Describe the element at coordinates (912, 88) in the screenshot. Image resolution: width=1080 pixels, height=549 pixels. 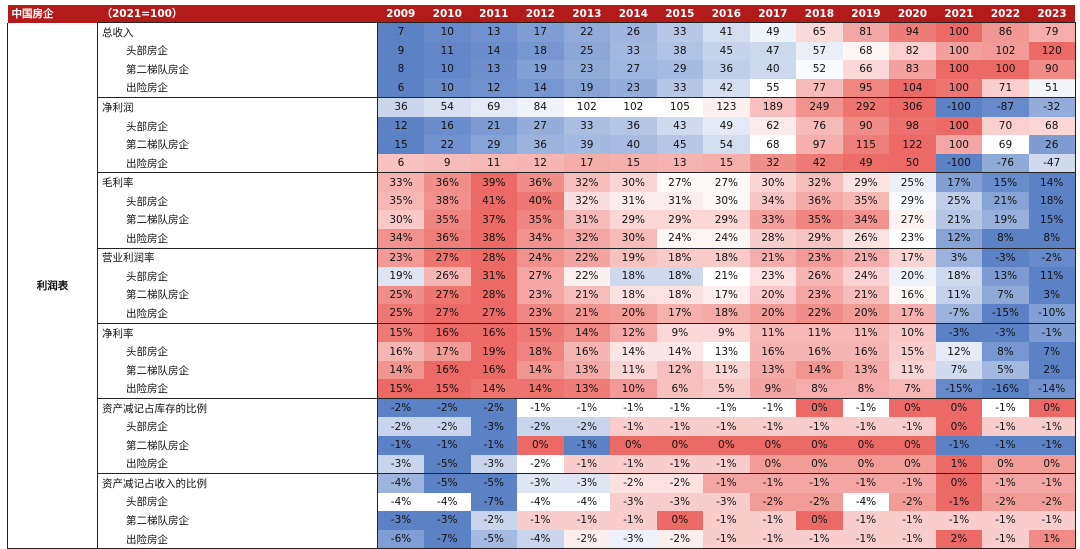
I see `heatmap-cell: 104` at that location.